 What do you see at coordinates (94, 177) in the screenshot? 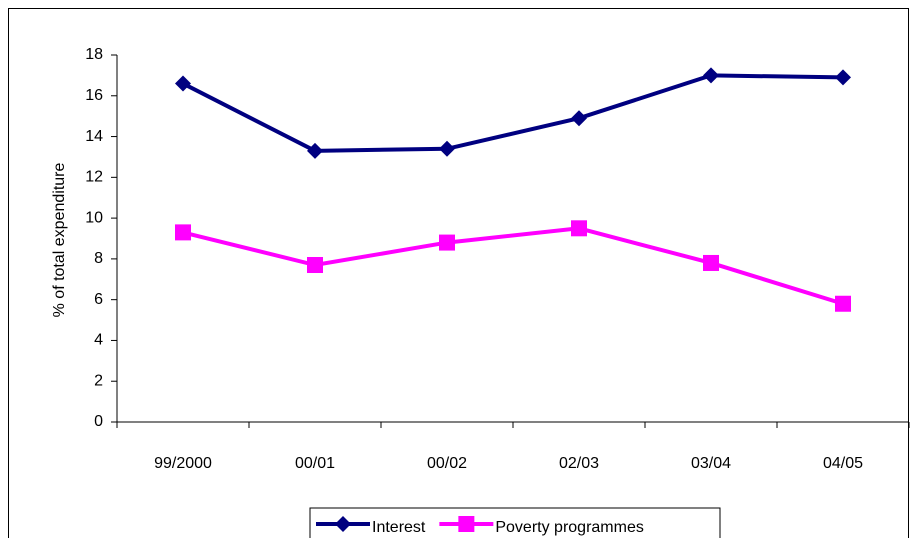
I see `y-tick-label: 12` at bounding box center [94, 177].